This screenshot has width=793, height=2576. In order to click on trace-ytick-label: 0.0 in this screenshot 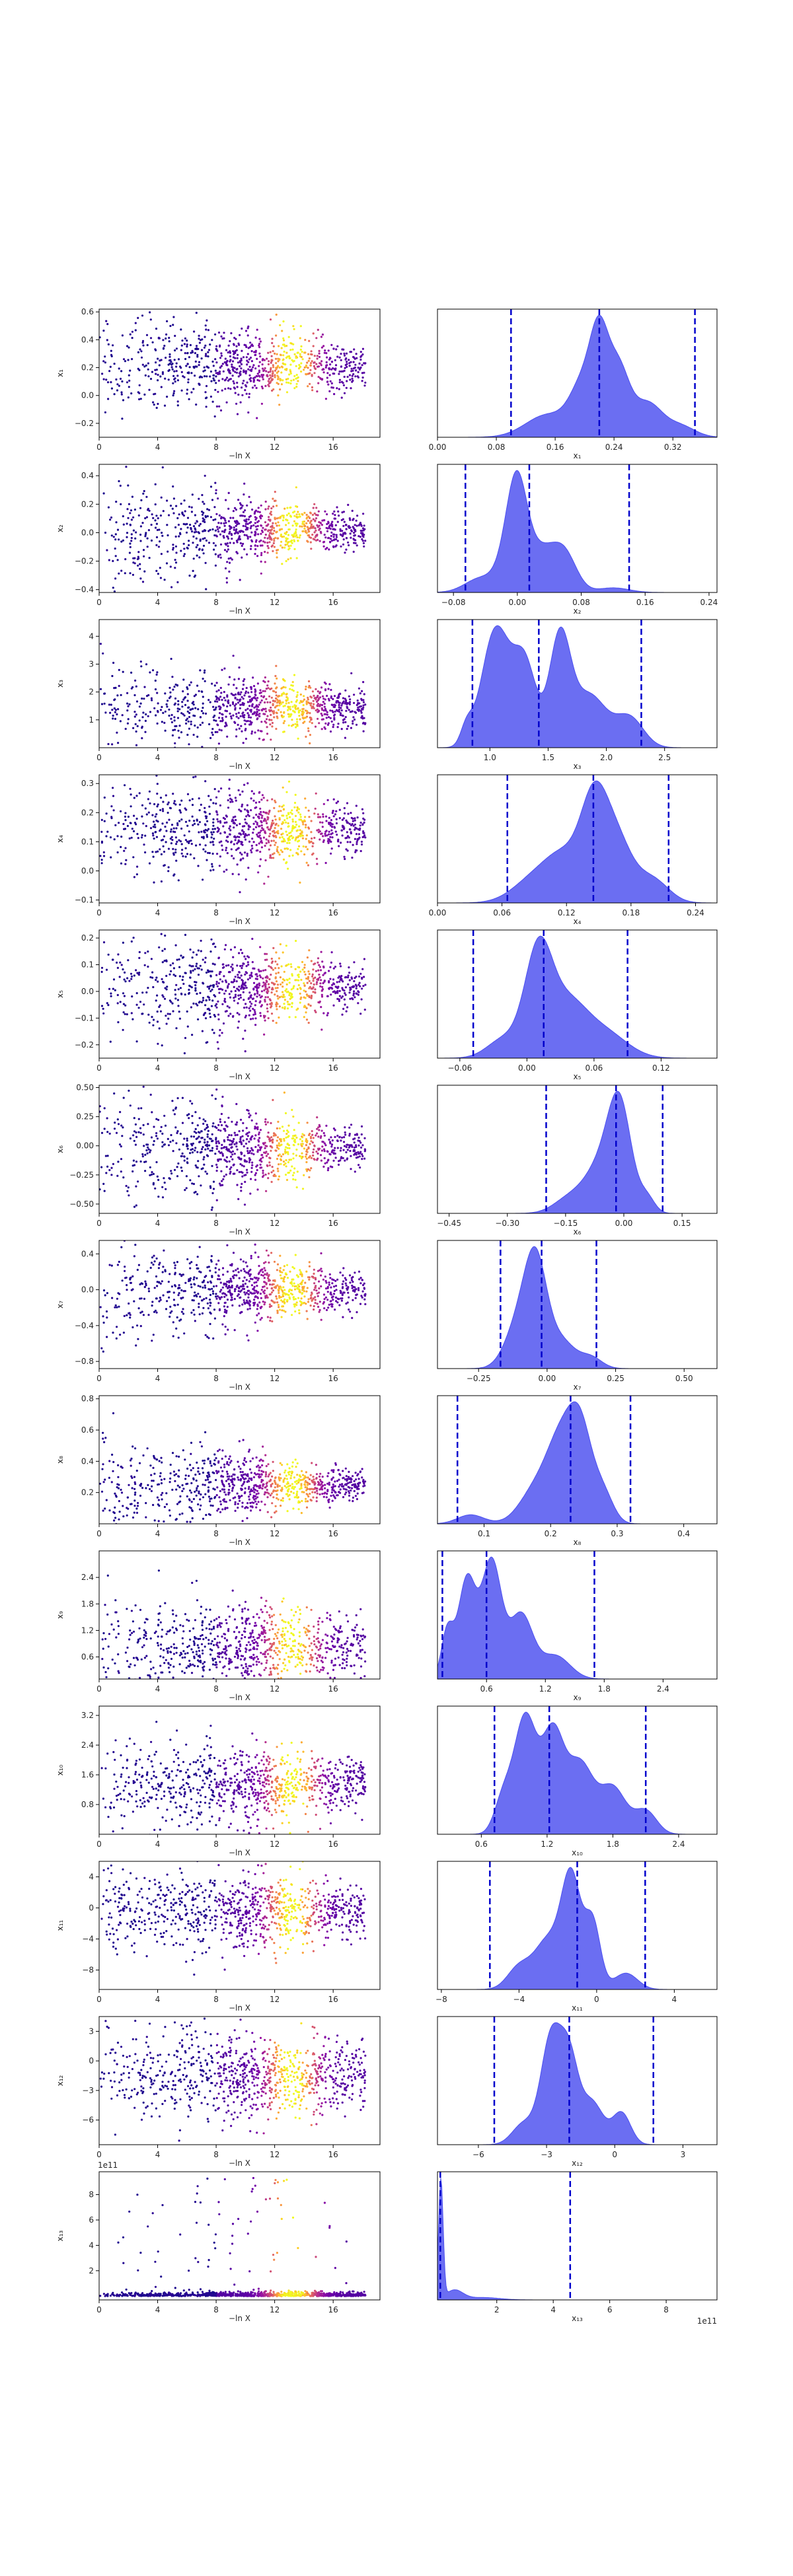, I will do `click(88, 991)`.